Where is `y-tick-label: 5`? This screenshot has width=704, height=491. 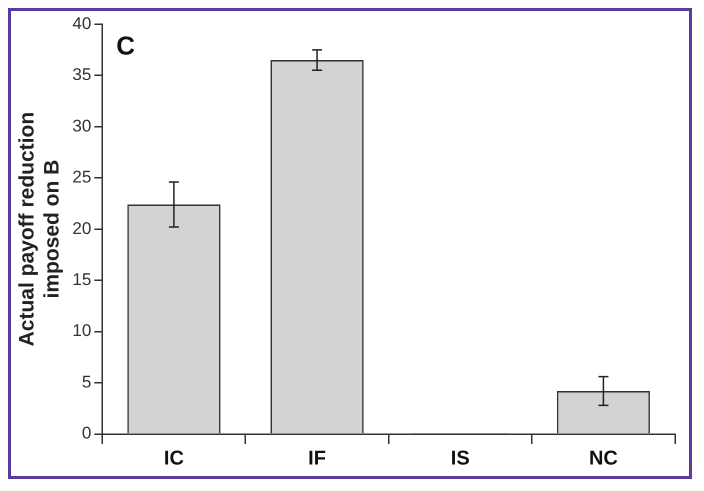 y-tick-label: 5 is located at coordinates (87, 382).